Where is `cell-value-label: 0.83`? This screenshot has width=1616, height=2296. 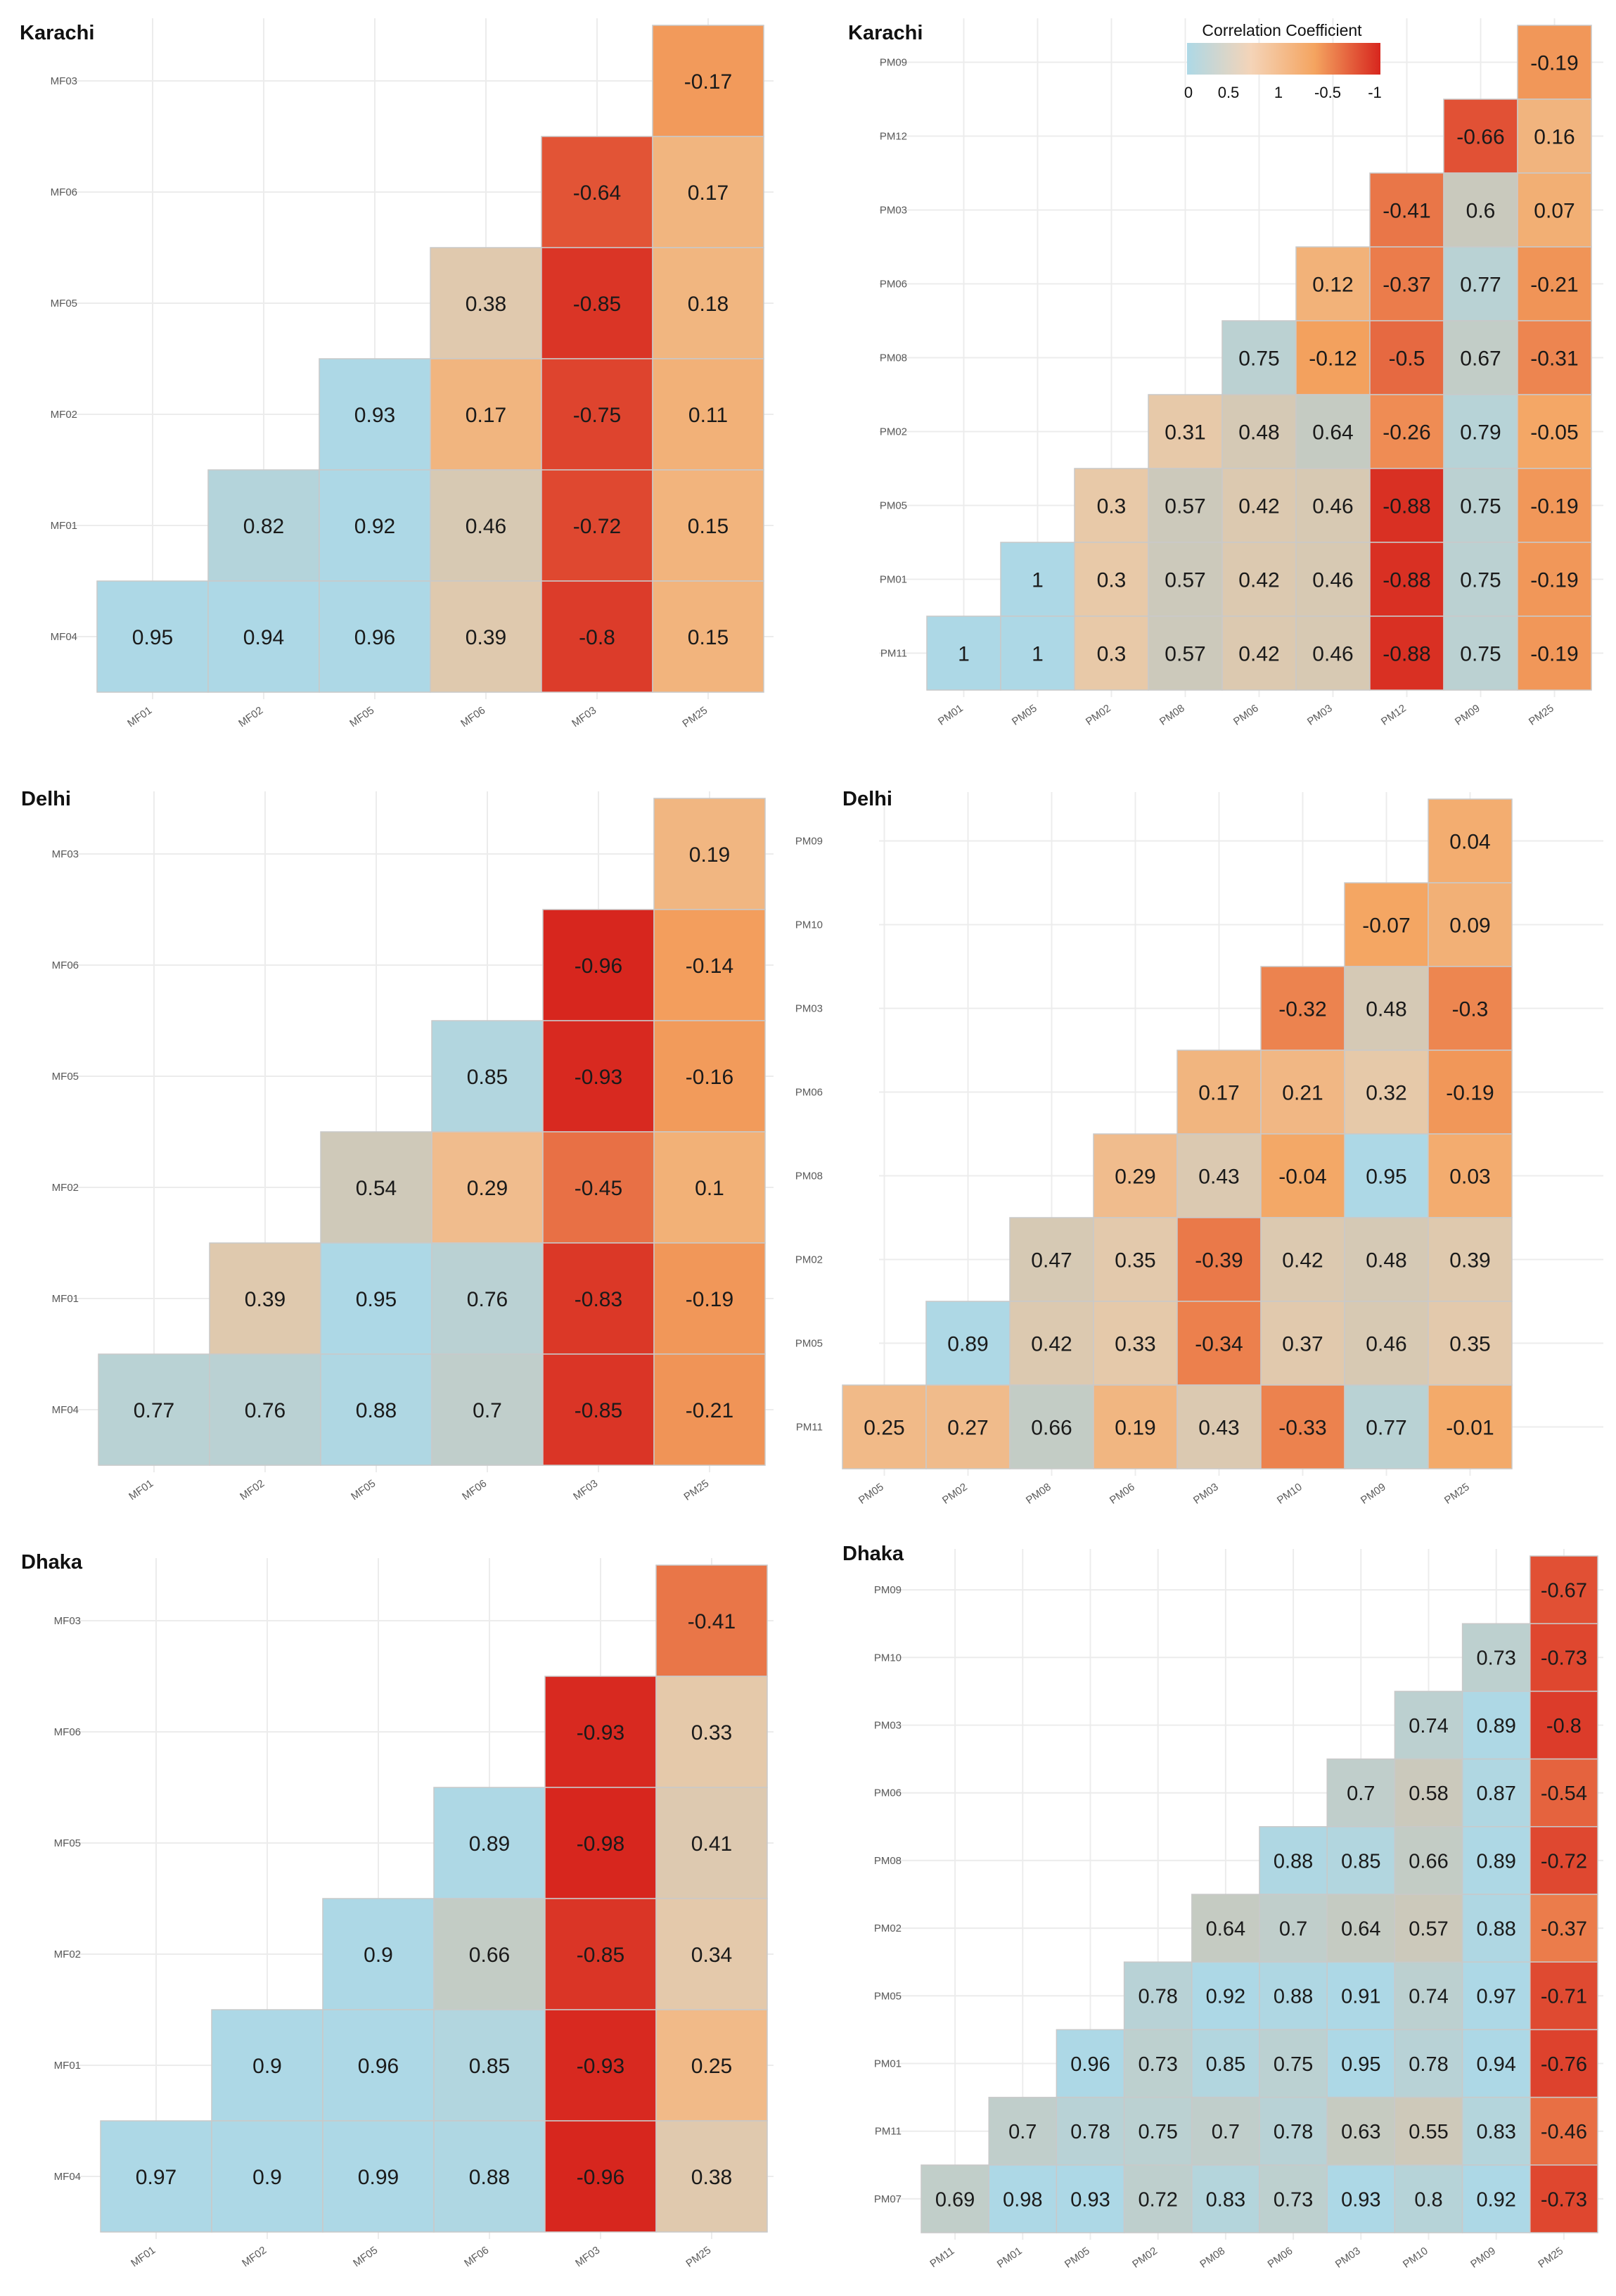
cell-value-label: 0.83 is located at coordinates (1226, 2200).